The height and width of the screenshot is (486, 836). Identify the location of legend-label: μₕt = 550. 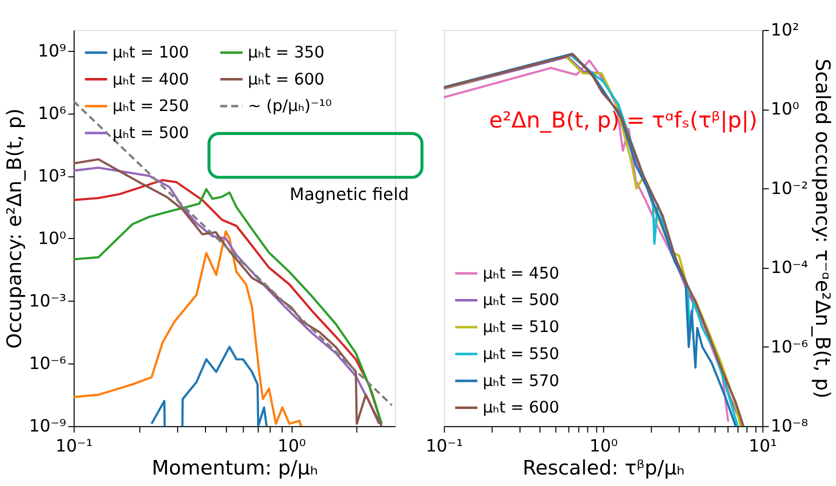
(521, 353).